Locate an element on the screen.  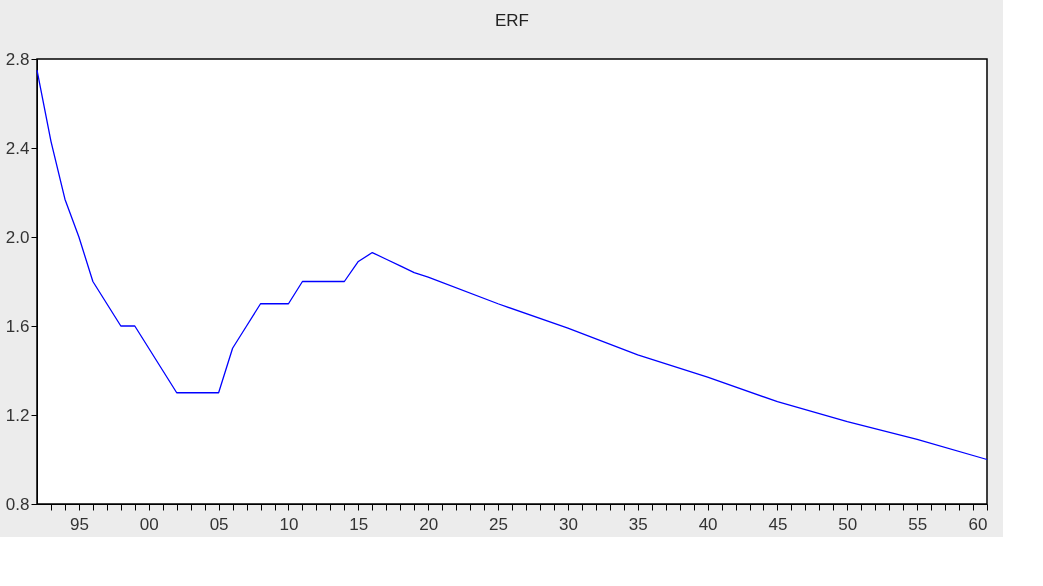
x-tick-label: 40 is located at coordinates (708, 524).